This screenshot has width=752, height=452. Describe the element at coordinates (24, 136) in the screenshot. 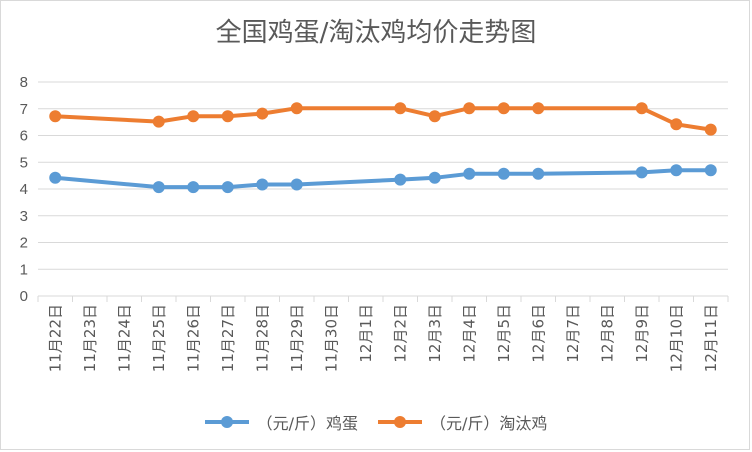

I see `y-tick-label: 6` at that location.